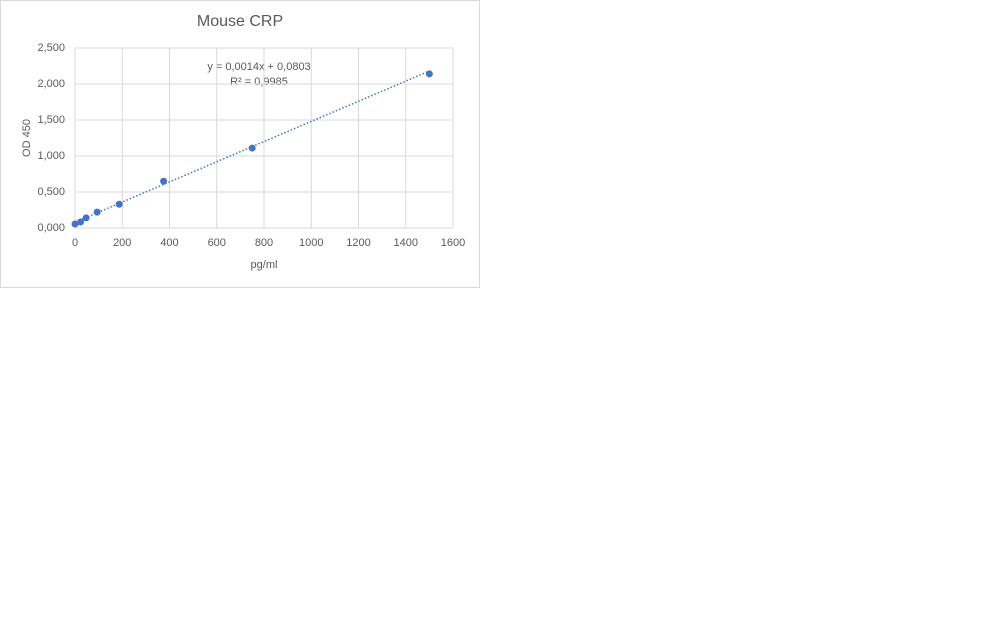 This screenshot has height=630, width=1008. Describe the element at coordinates (358, 243) in the screenshot. I see `x-tick-label: 1200` at that location.